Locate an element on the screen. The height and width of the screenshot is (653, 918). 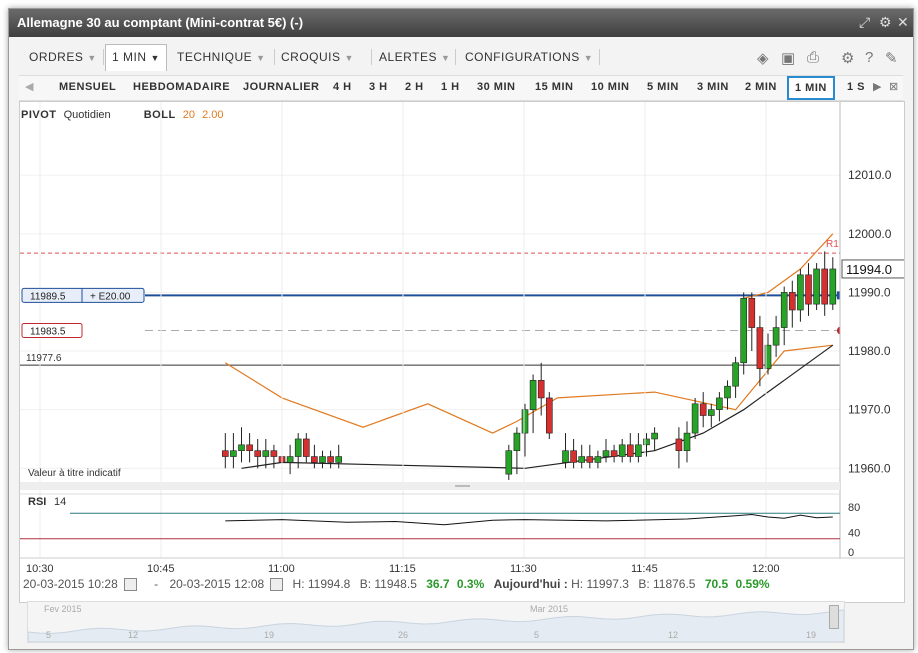
menu-configurations: CONFIGURATIONS ▼ is located at coordinates (529, 57).